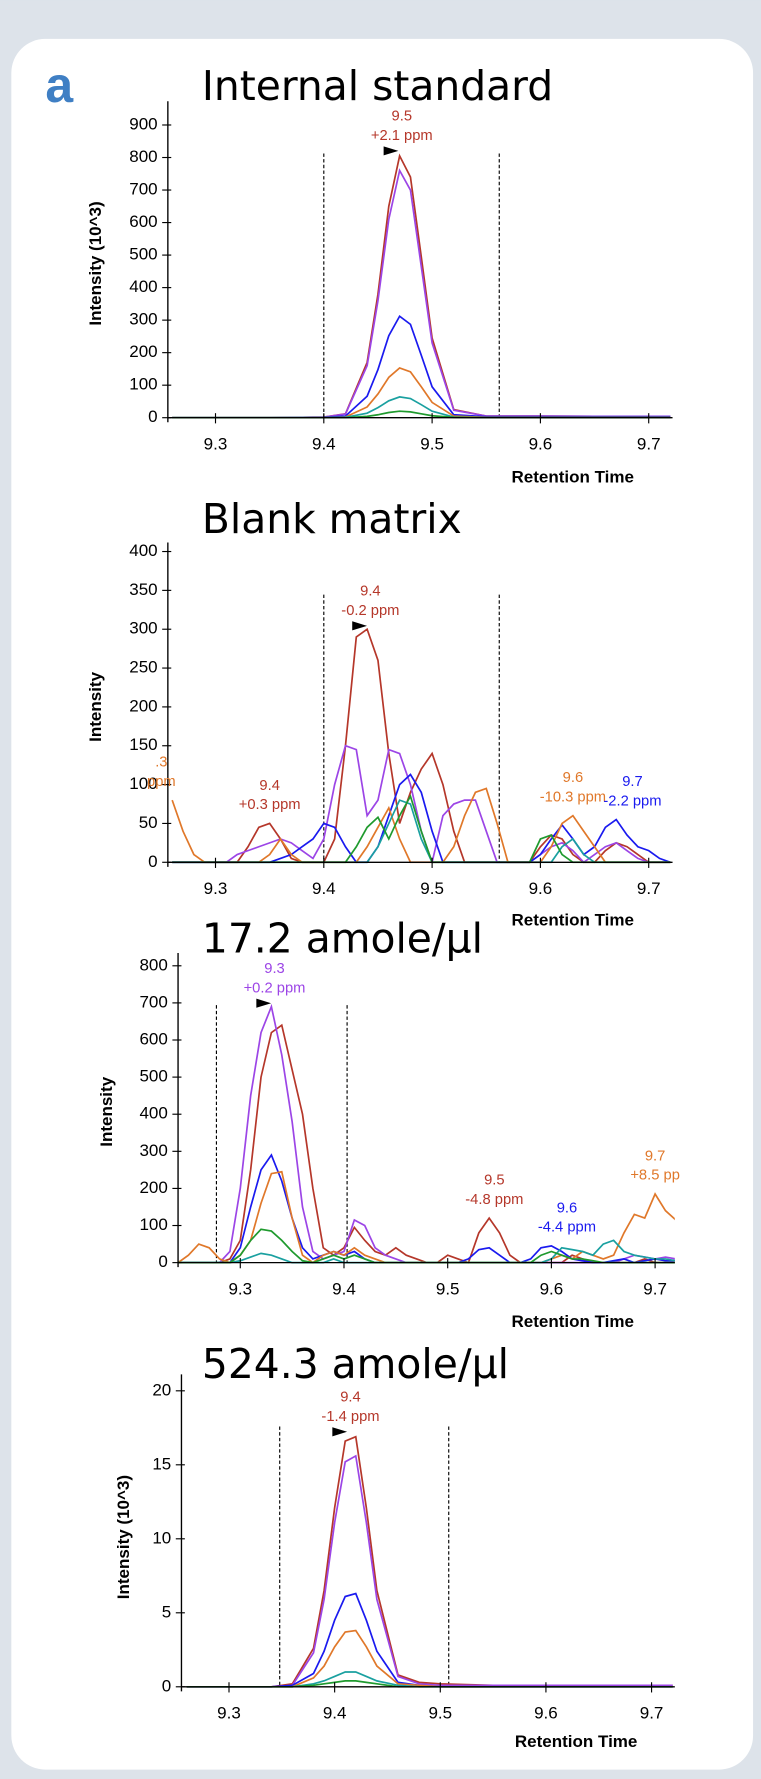 The width and height of the screenshot is (761, 1779). What do you see at coordinates (161, 1389) in the screenshot?
I see `y-tick-label: 20` at bounding box center [161, 1389].